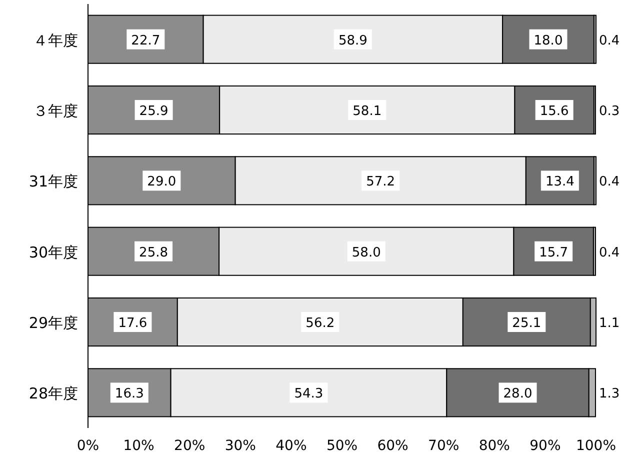 This screenshot has width=640, height=466. Describe the element at coordinates (553, 252) in the screenshot. I see `data-label: 15.7` at that location.